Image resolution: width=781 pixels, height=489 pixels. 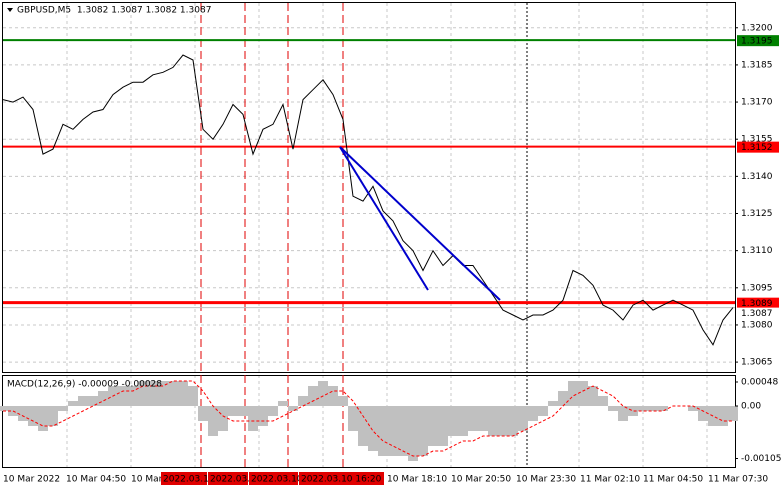 I want to click on x-tick-label: 2022.03.1, so click(x=186, y=480).